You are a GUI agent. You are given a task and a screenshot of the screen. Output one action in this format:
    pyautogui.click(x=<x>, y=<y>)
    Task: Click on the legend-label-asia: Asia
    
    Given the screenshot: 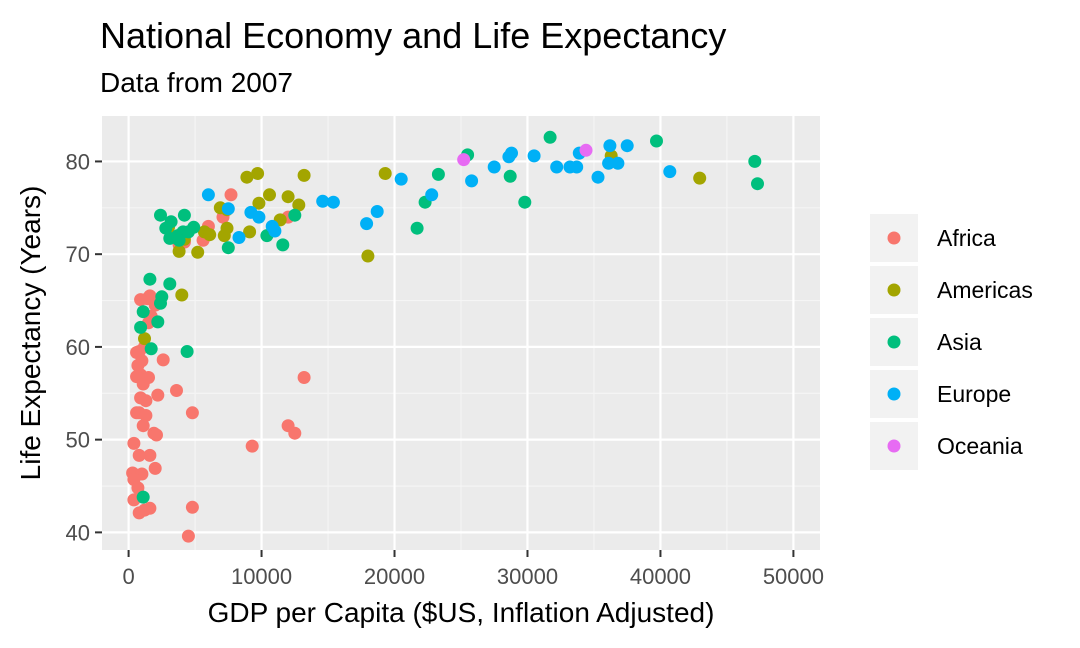 What is the action you would take?
    pyautogui.click(x=959, y=342)
    